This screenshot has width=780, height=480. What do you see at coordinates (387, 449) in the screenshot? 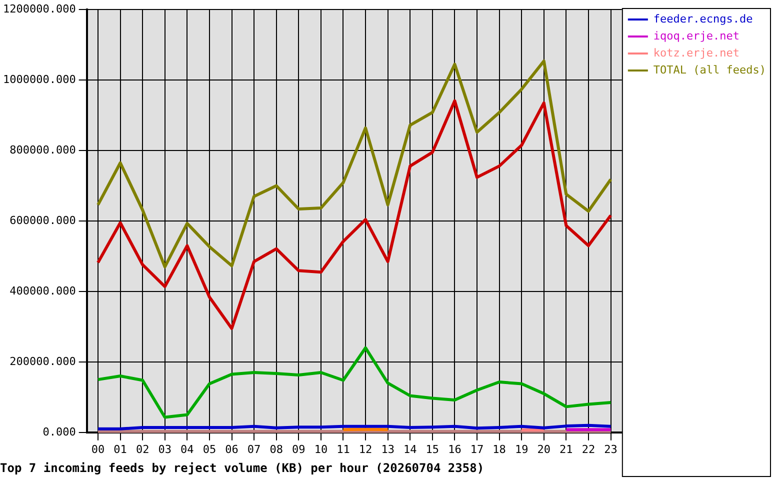
I see `x-tick-label: 13` at bounding box center [387, 449].